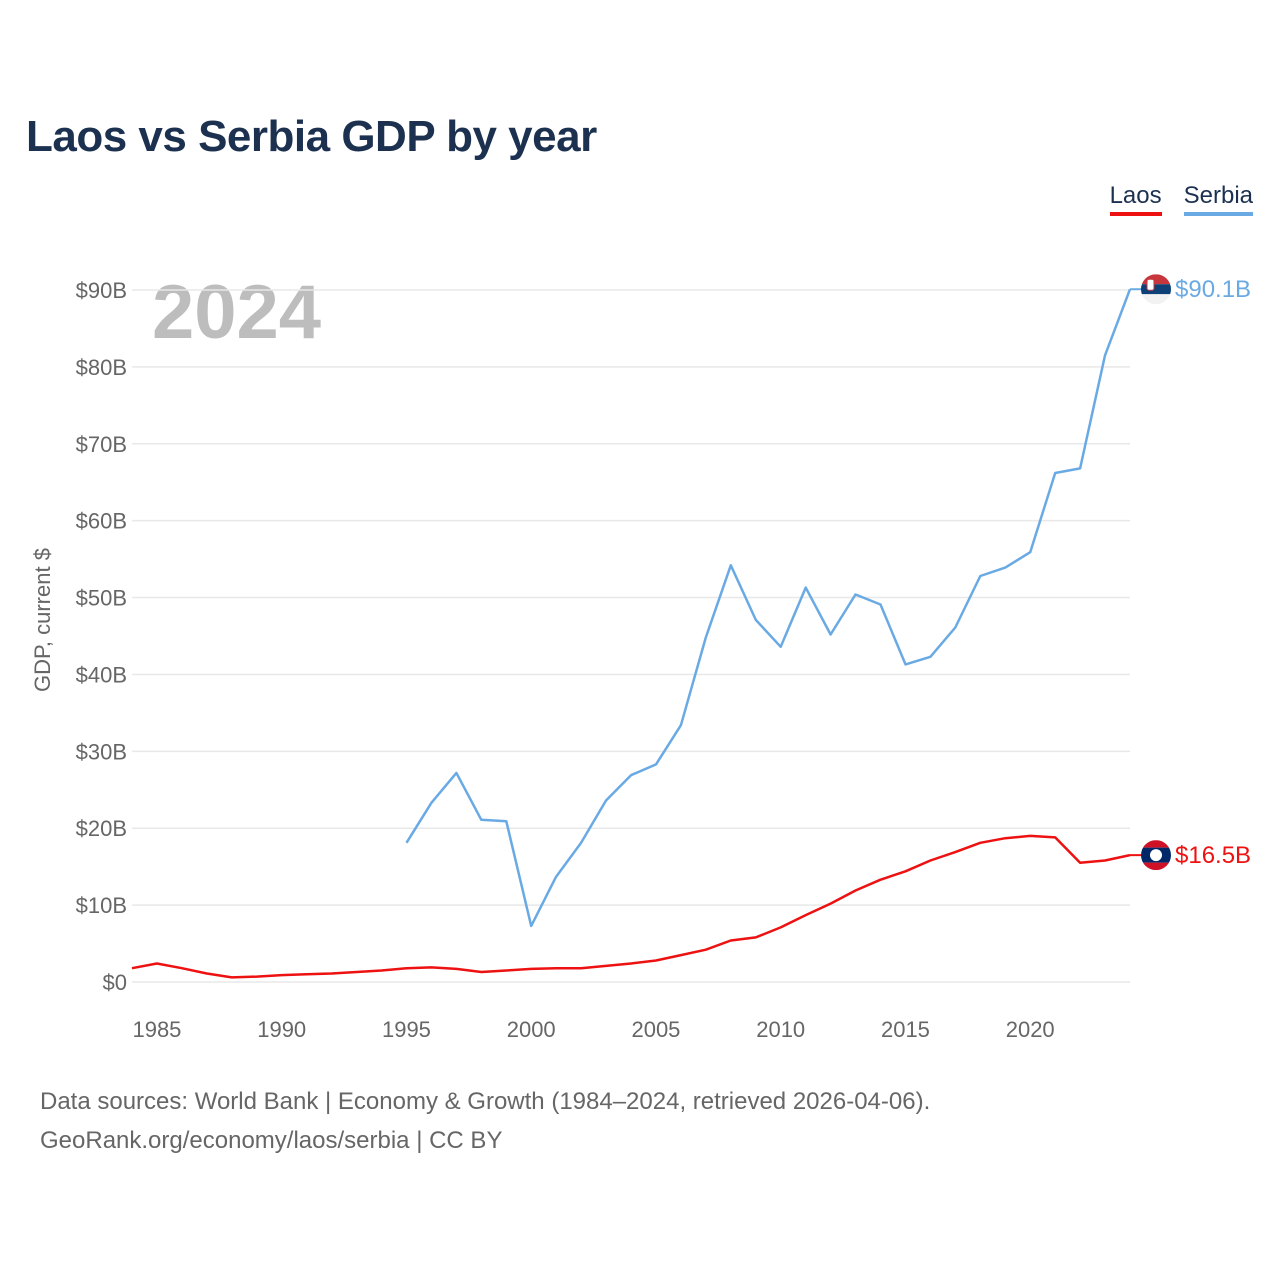 The width and height of the screenshot is (1280, 1280). Describe the element at coordinates (1218, 199) in the screenshot. I see `legend-item-serbia: Serbia` at that location.